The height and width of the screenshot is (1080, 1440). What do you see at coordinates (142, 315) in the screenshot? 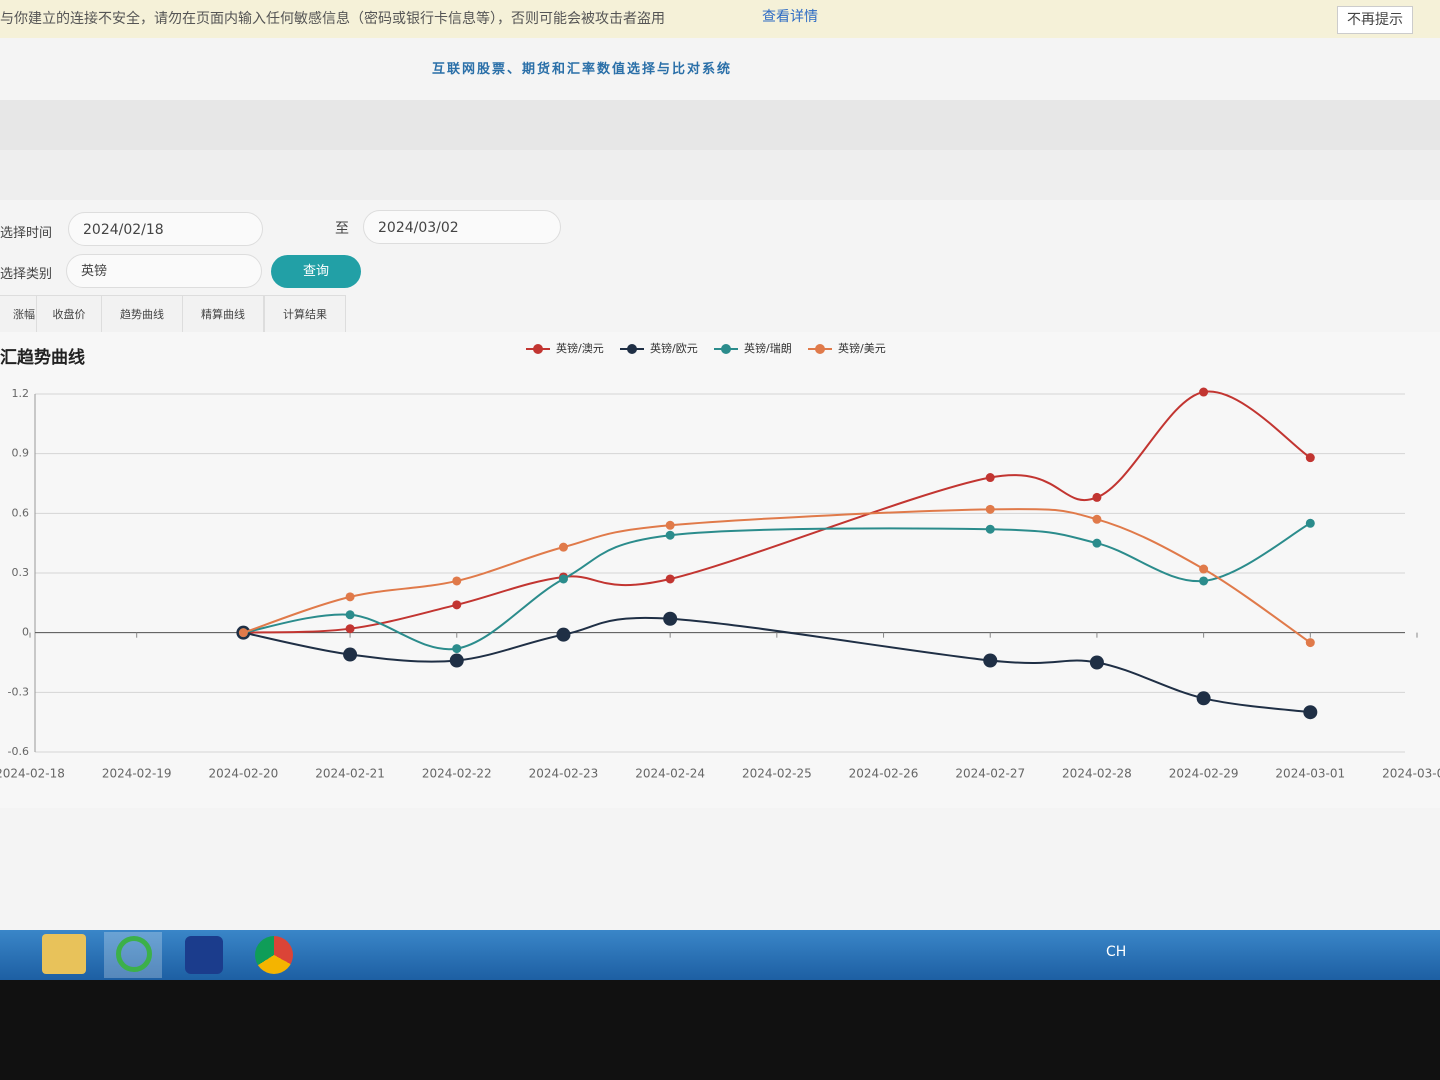
I see `tab: 趋势曲线` at bounding box center [142, 315].